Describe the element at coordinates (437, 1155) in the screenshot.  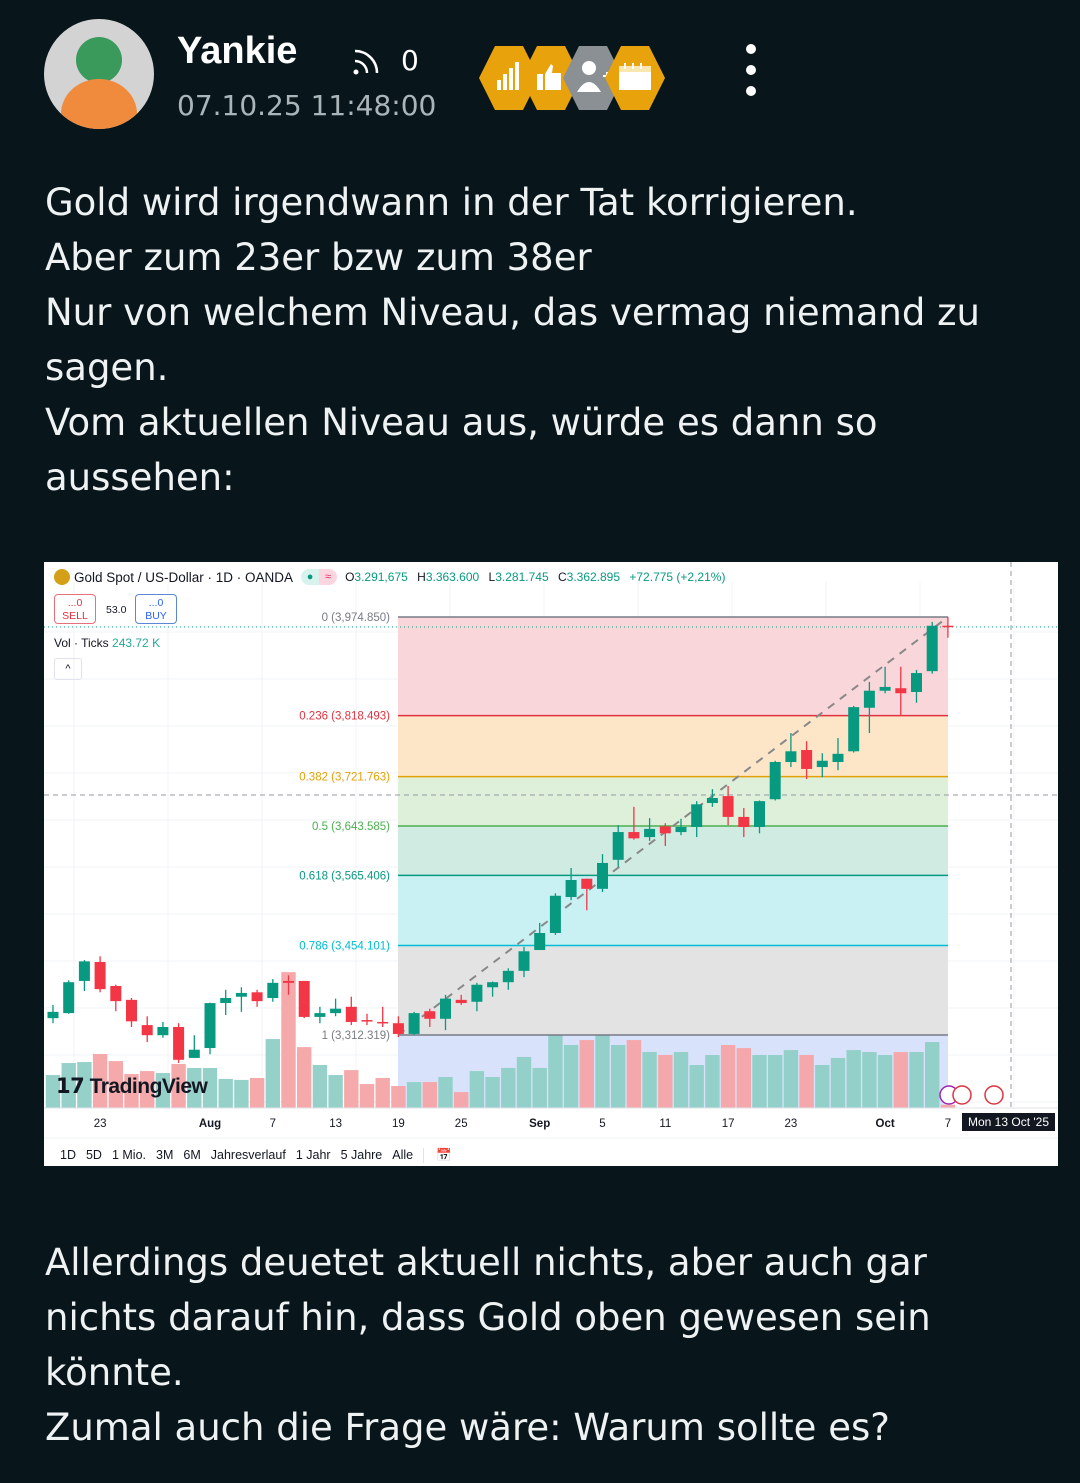
I see `go-to-date-icon: 📅` at that location.